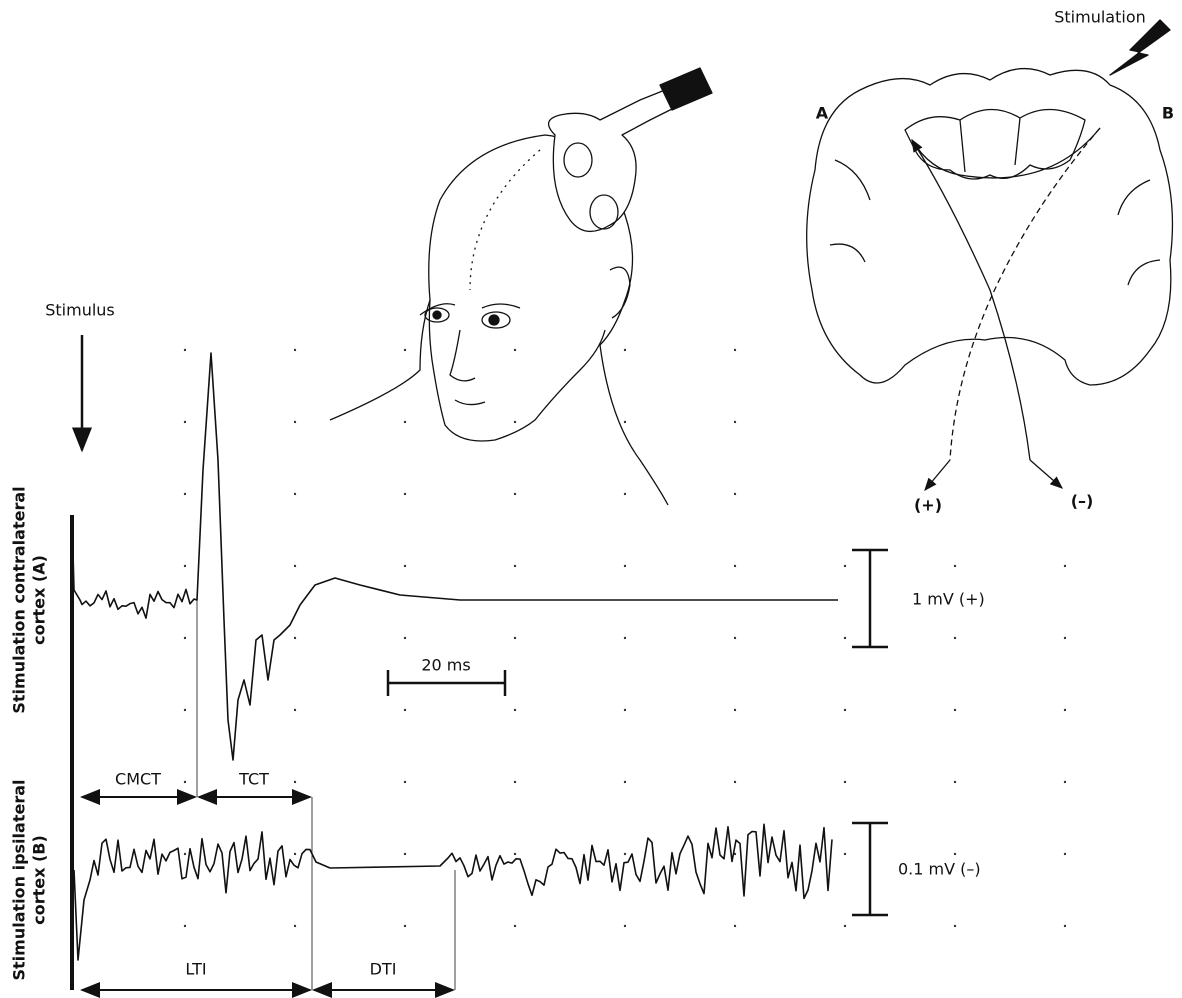 Image resolution: width=1182 pixels, height=998 pixels. What do you see at coordinates (521, 286) in the screenshot?
I see `head-illustration` at bounding box center [521, 286].